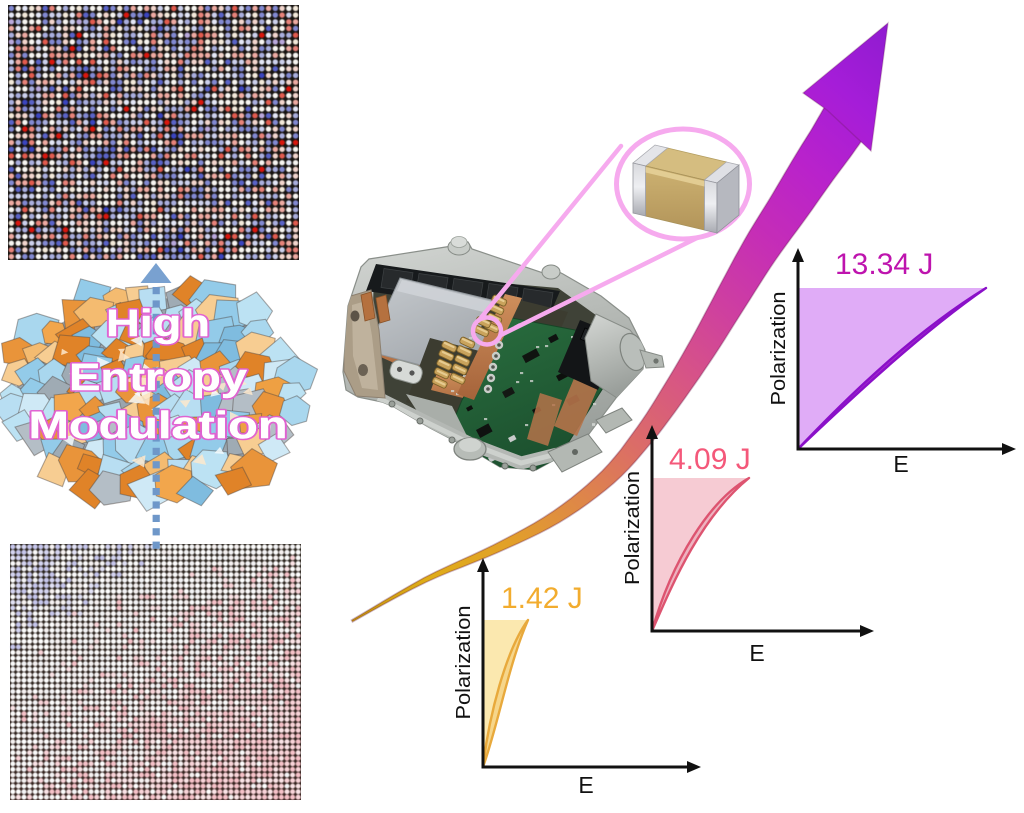 Image resolution: width=1024 pixels, height=813 pixels. I want to click on svg-text: 4.09 J, so click(710, 459).